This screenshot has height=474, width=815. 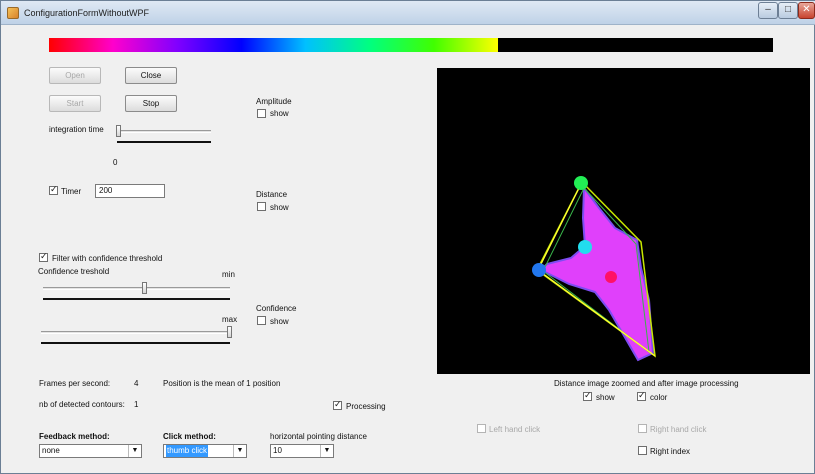 I want to click on confidence-min-slider-track, so click(x=136, y=288).